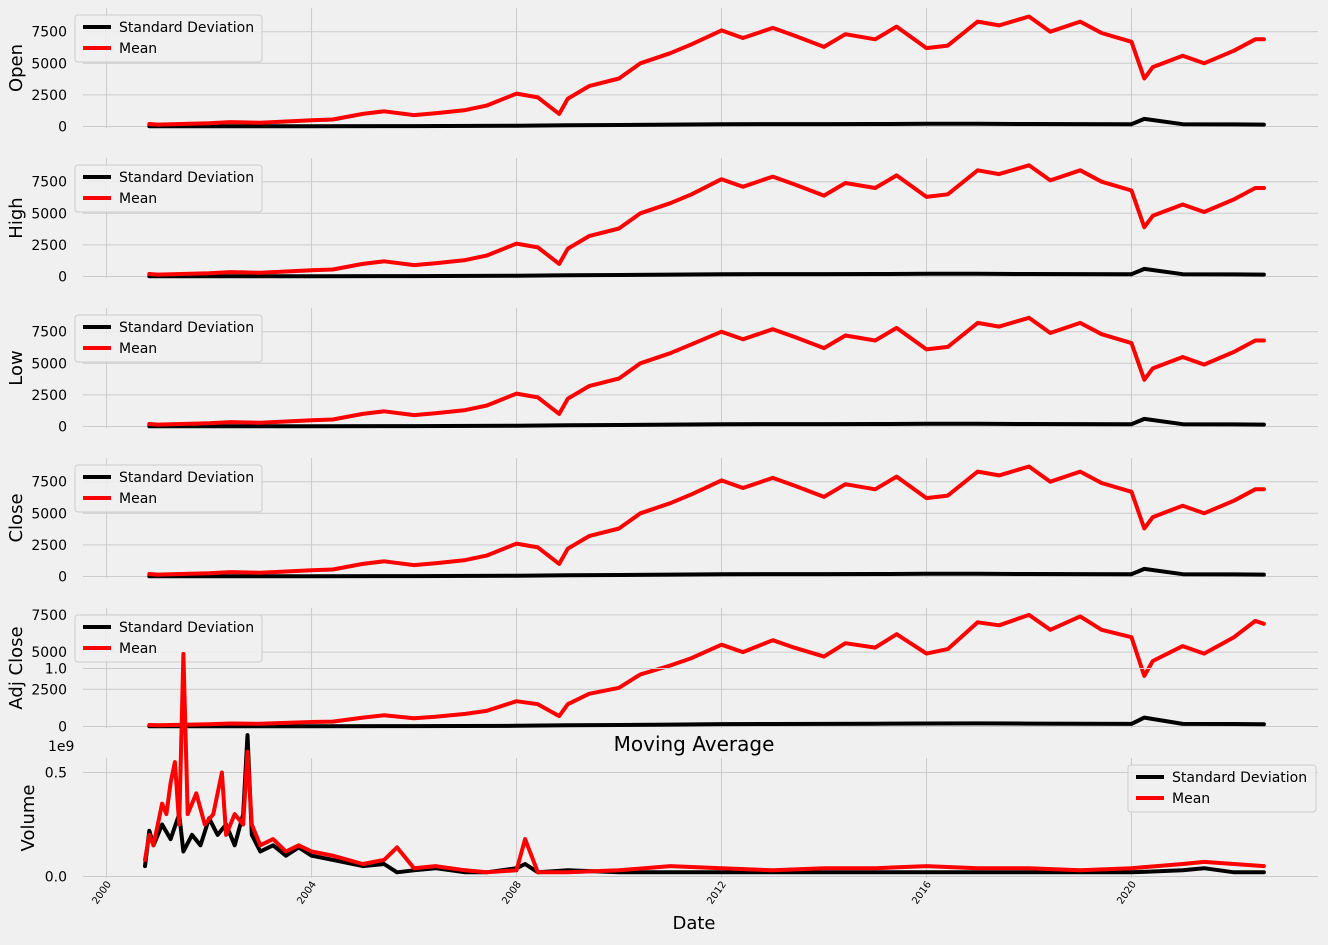 This screenshot has width=1328, height=945. Describe the element at coordinates (61, 747) in the screenshot. I see `y-axis-offset-label: 1e9` at that location.